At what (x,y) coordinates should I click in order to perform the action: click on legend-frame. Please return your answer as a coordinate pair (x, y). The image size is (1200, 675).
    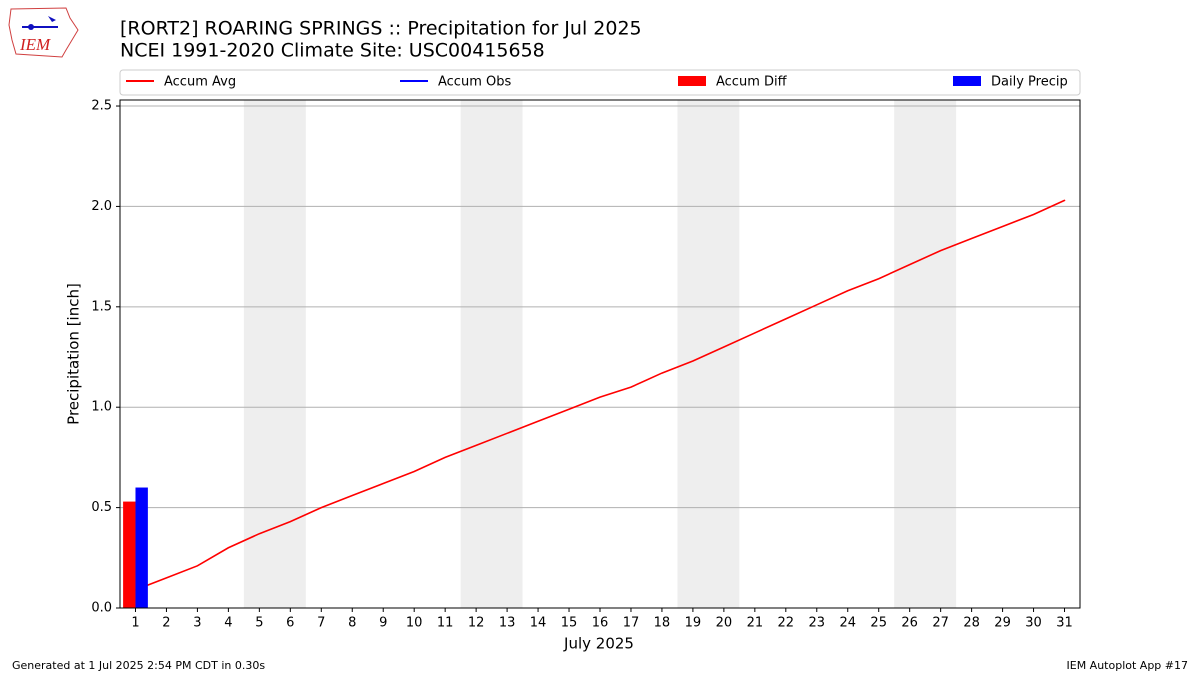
    Looking at the image, I should click on (600, 82).